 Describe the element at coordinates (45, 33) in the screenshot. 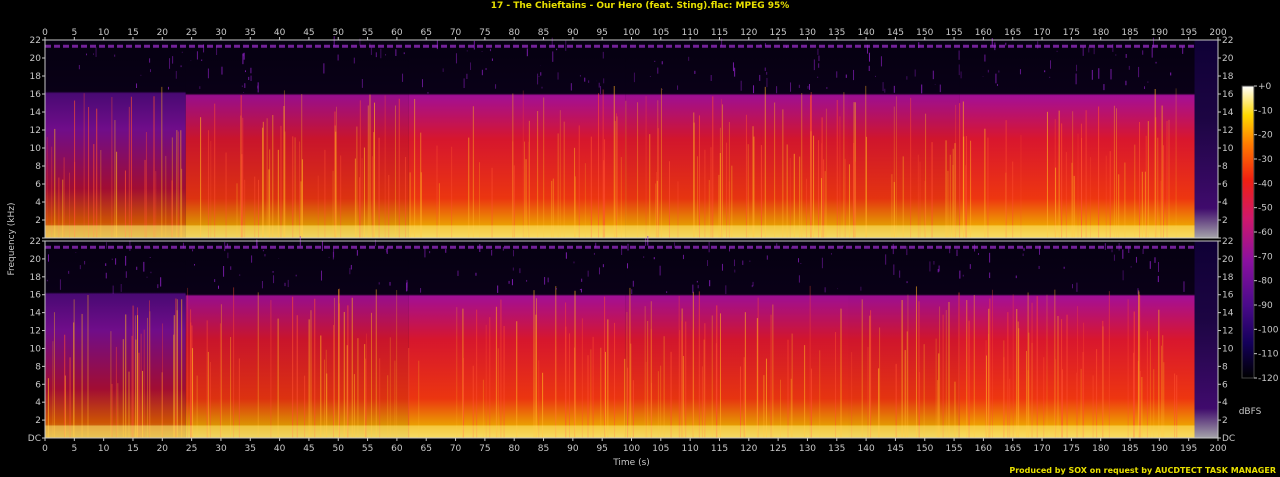

I see `x-tick-label: 0` at that location.